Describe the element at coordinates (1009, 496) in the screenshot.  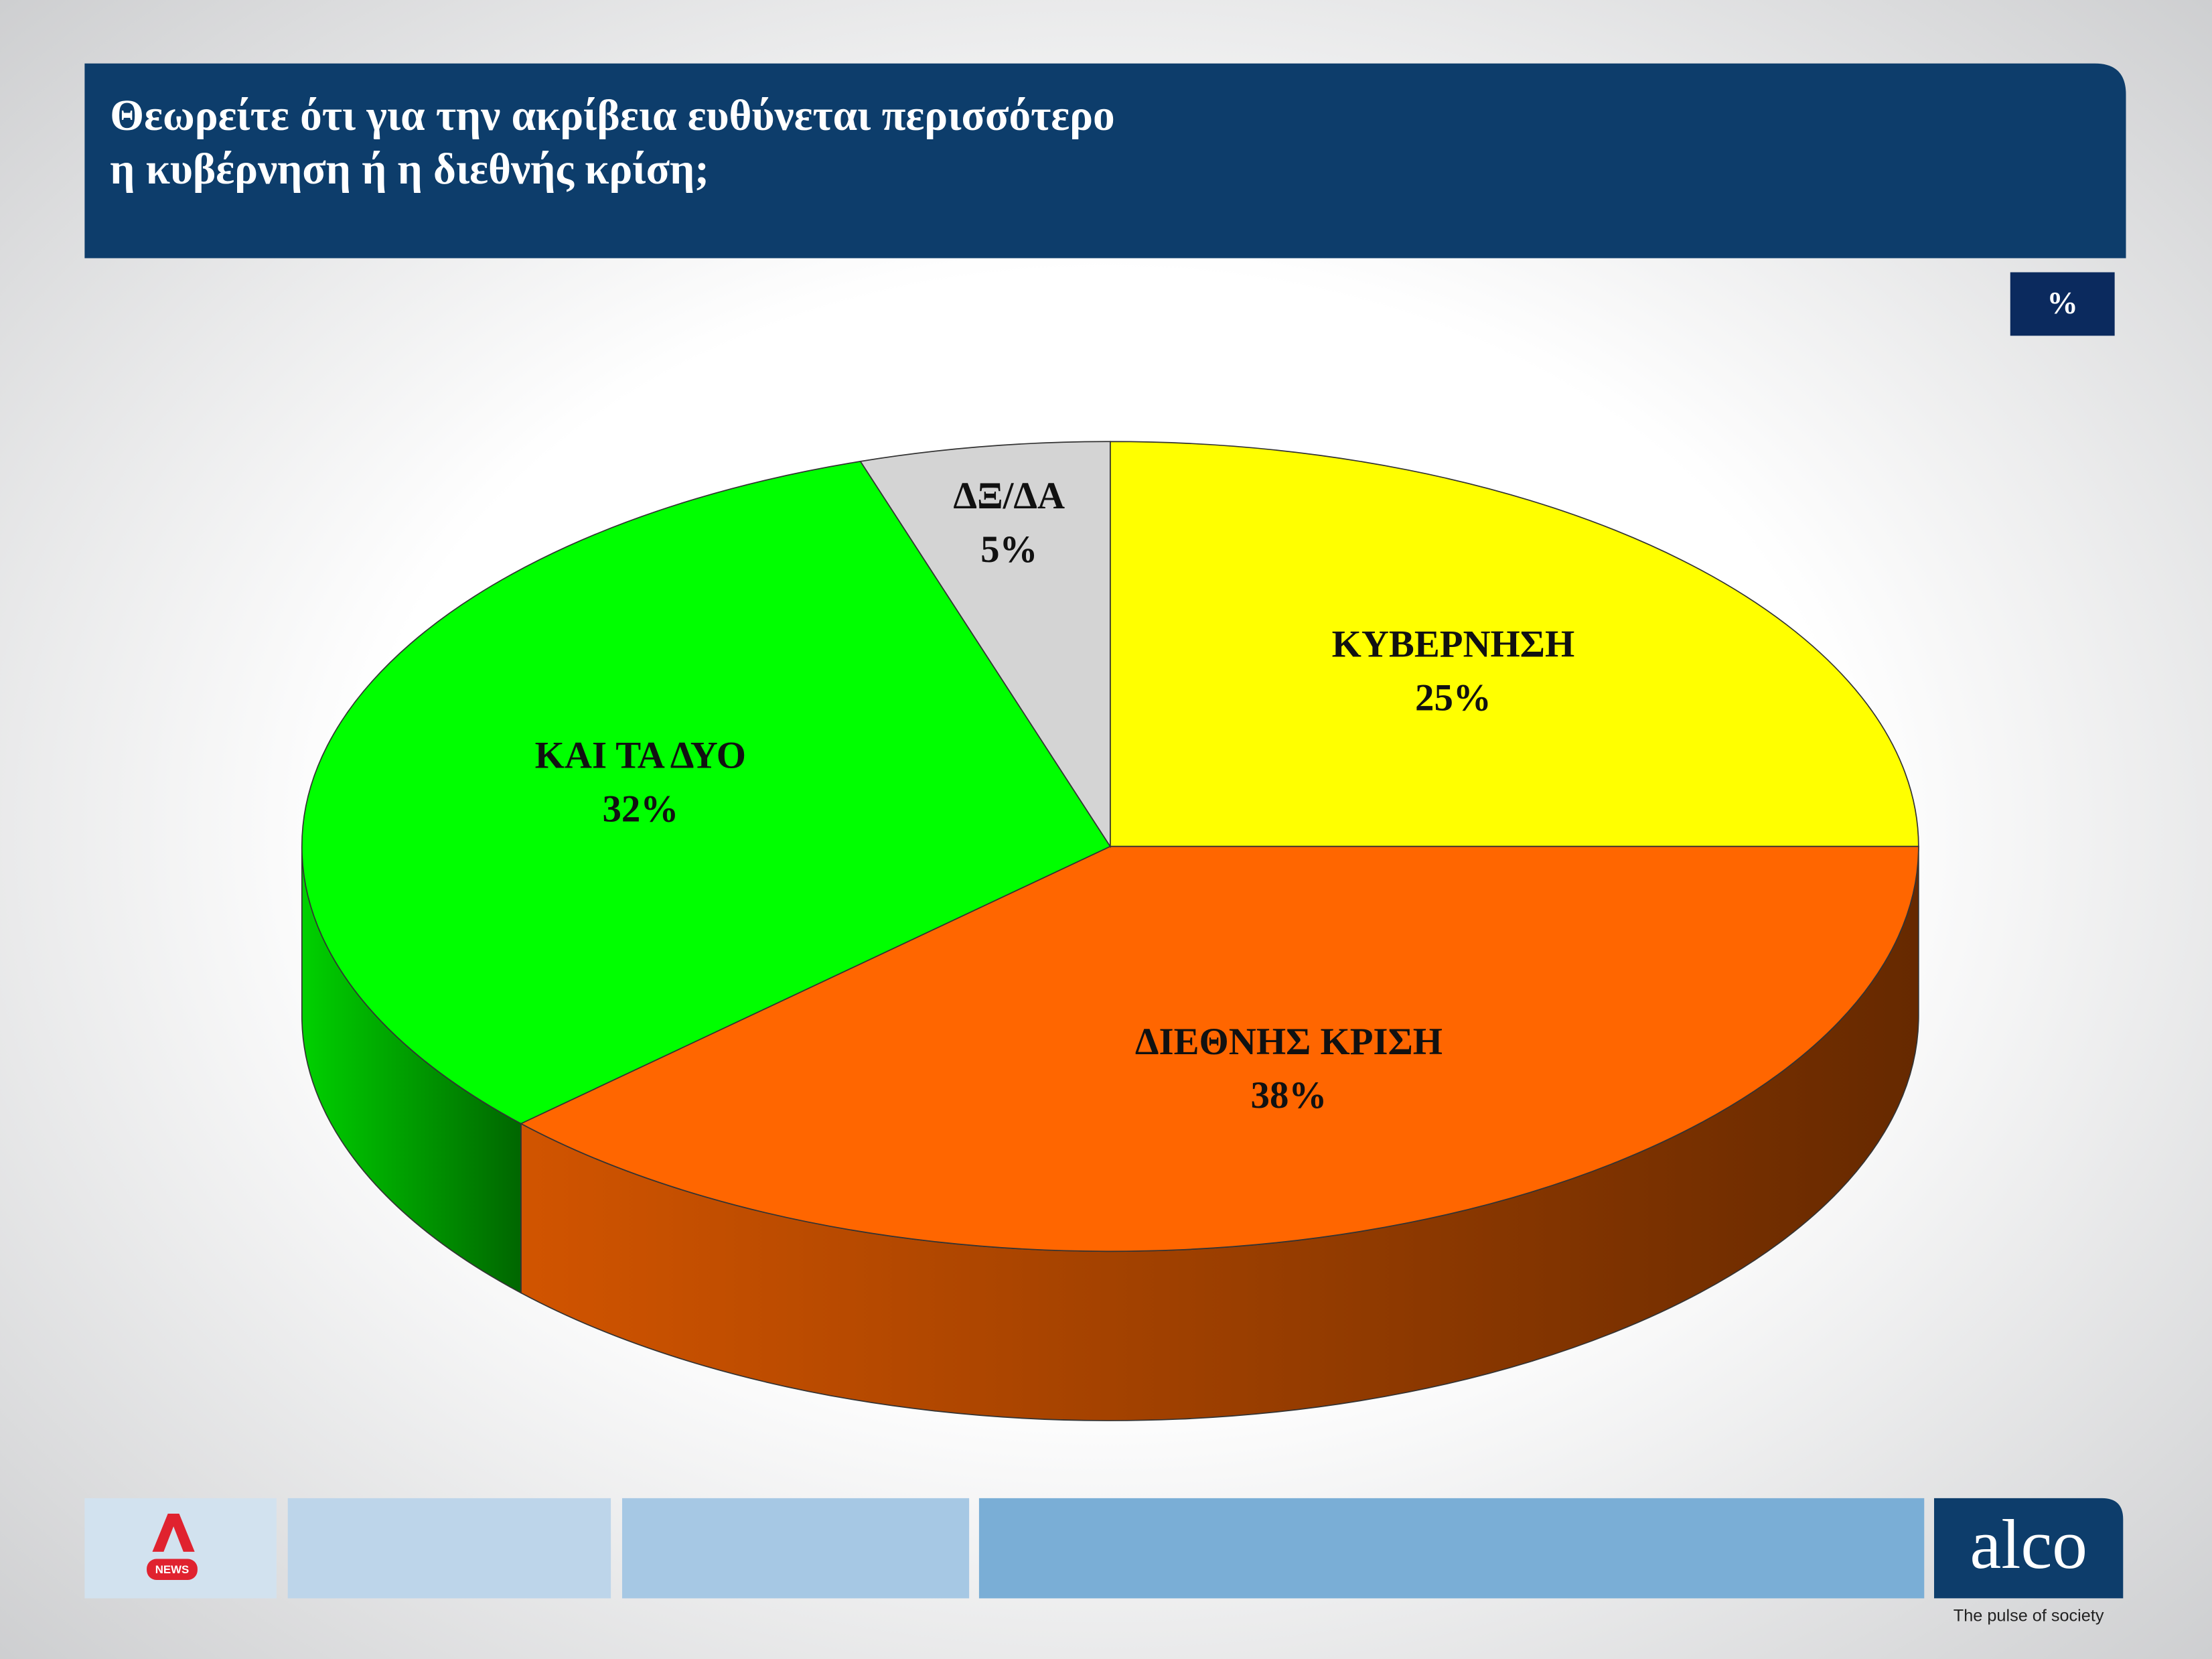
I see `slice-label: ΔΞ/ΔΑ` at that location.